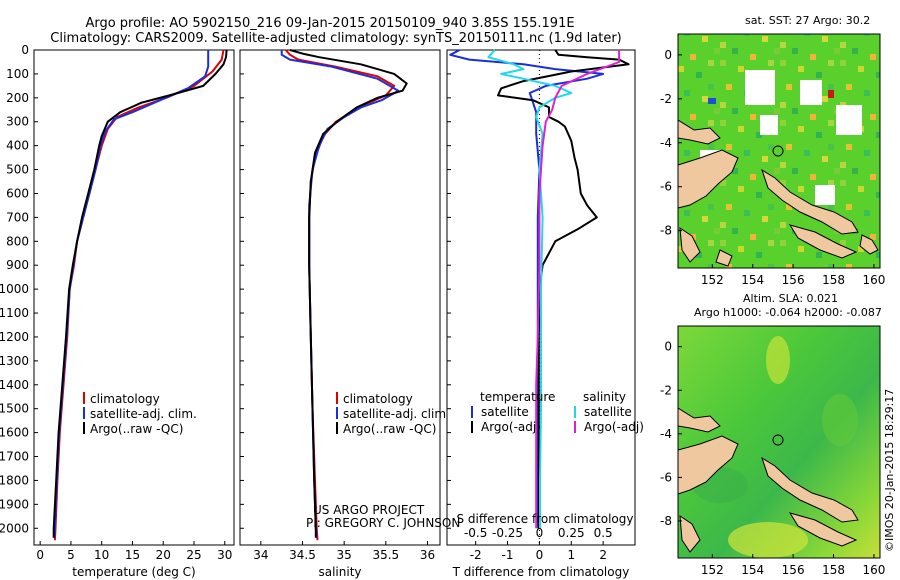 The image size is (900, 580). I want to click on credit-pi: PI: GREGORY C. JOHNSON, so click(383, 523).